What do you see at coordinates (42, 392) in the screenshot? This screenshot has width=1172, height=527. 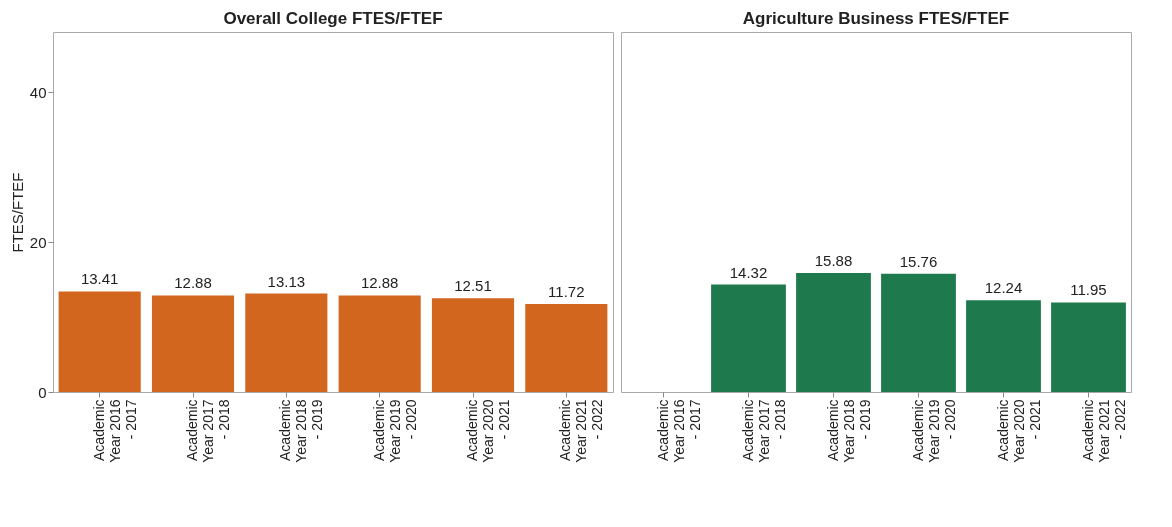 I see `y-tick-label: 0` at bounding box center [42, 392].